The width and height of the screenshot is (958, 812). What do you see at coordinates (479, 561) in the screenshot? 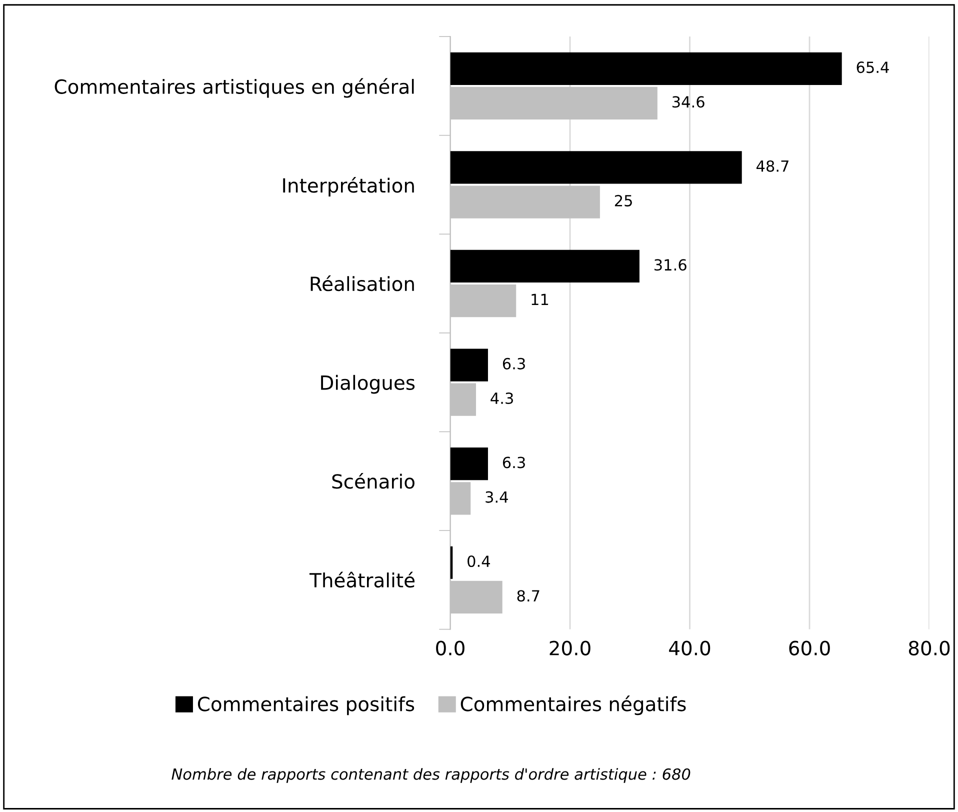
I see `data-label: 0.4` at bounding box center [479, 561].